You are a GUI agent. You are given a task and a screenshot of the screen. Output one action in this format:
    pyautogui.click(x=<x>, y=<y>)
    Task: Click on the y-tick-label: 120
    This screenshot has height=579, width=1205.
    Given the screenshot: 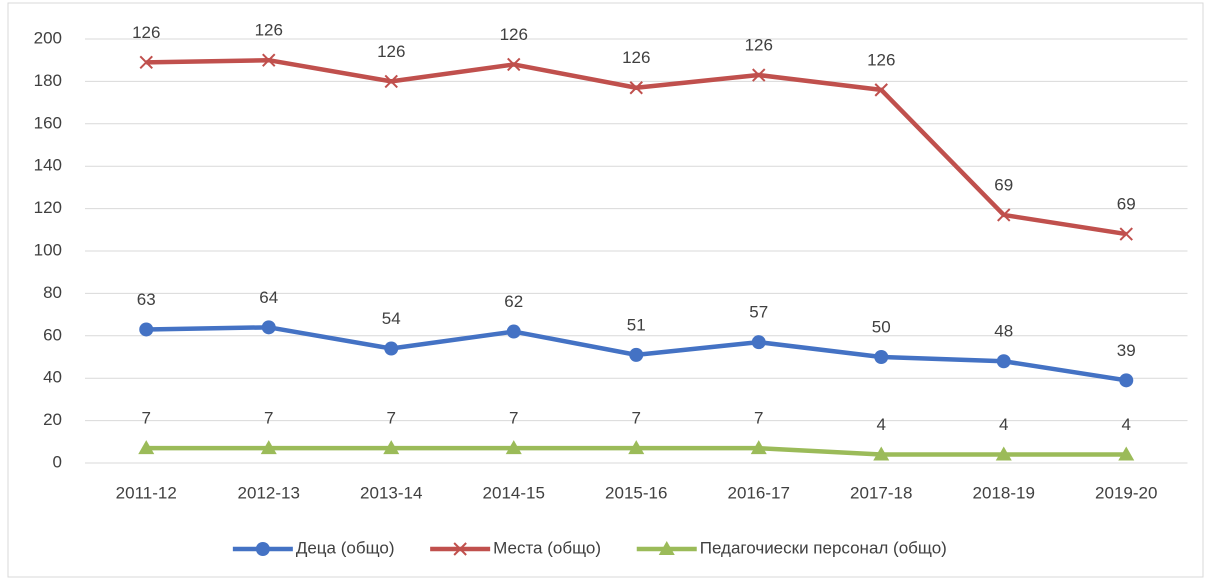 What is the action you would take?
    pyautogui.click(x=48, y=207)
    